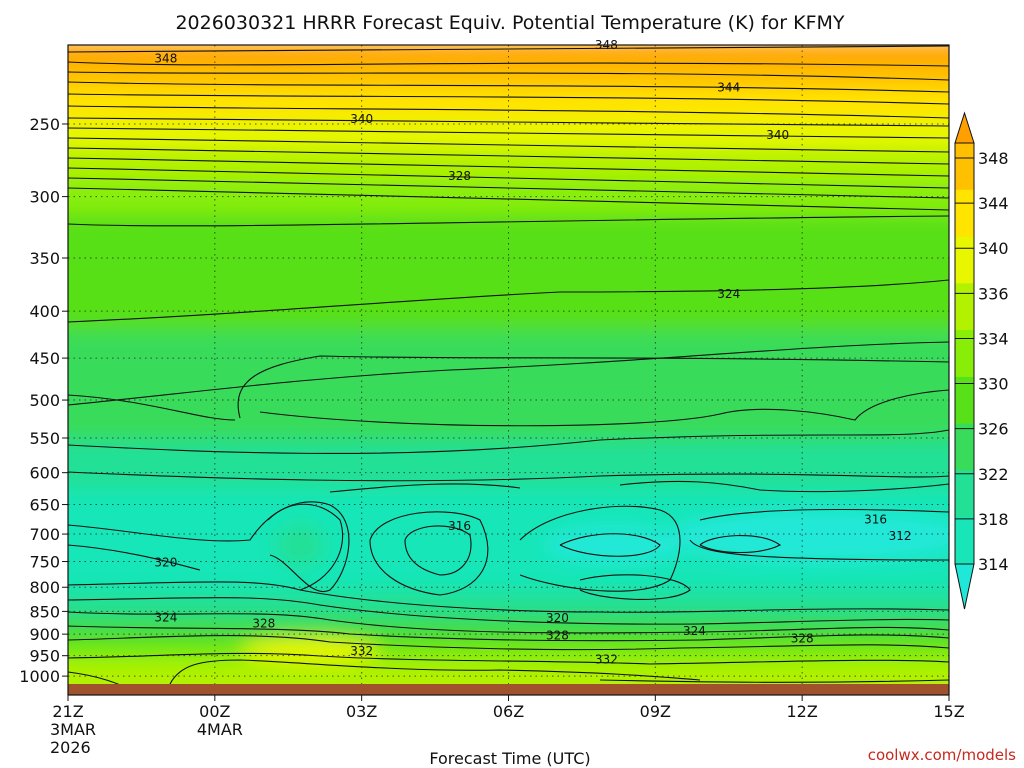  I want to click on colorbar-label: 336, so click(993, 293).